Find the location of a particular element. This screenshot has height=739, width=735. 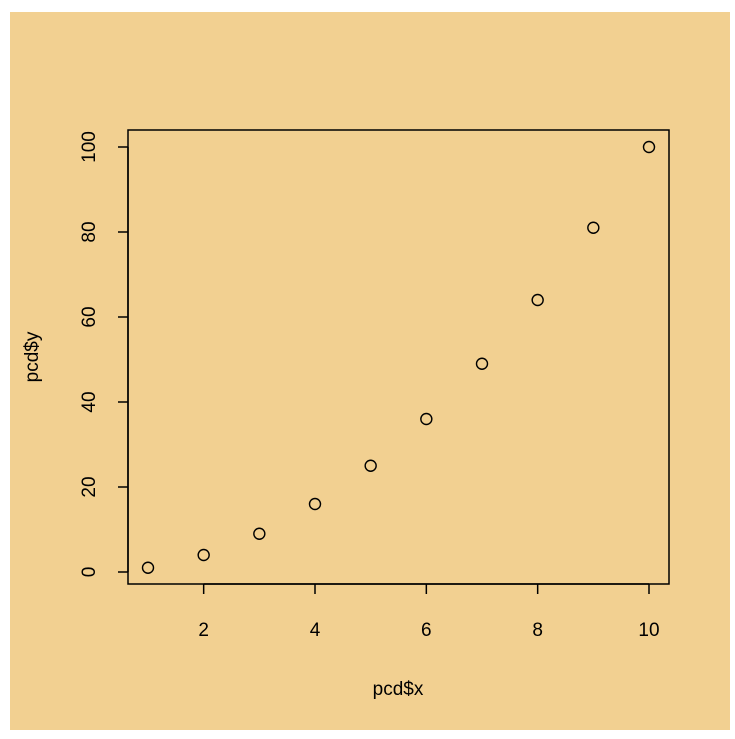

x-axis-label: pcd$x is located at coordinates (398, 689).